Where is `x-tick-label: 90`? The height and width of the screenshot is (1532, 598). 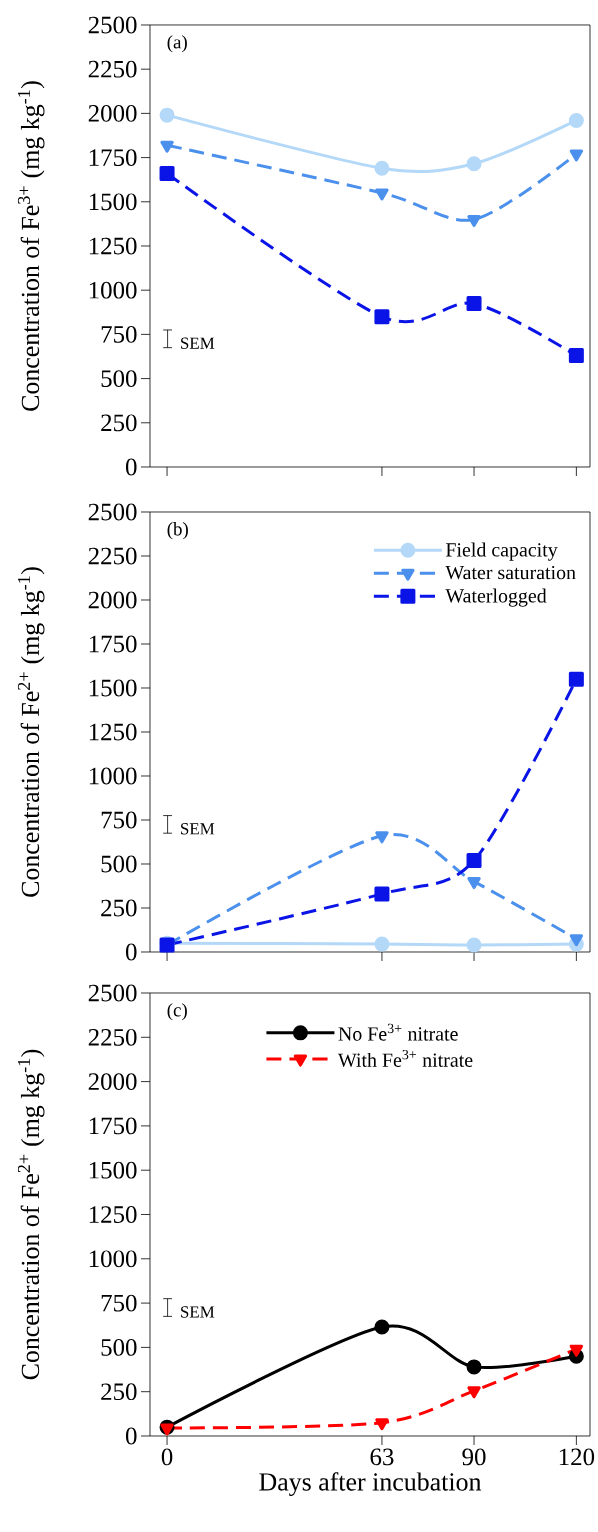
x-tick-label: 90 is located at coordinates (474, 1457).